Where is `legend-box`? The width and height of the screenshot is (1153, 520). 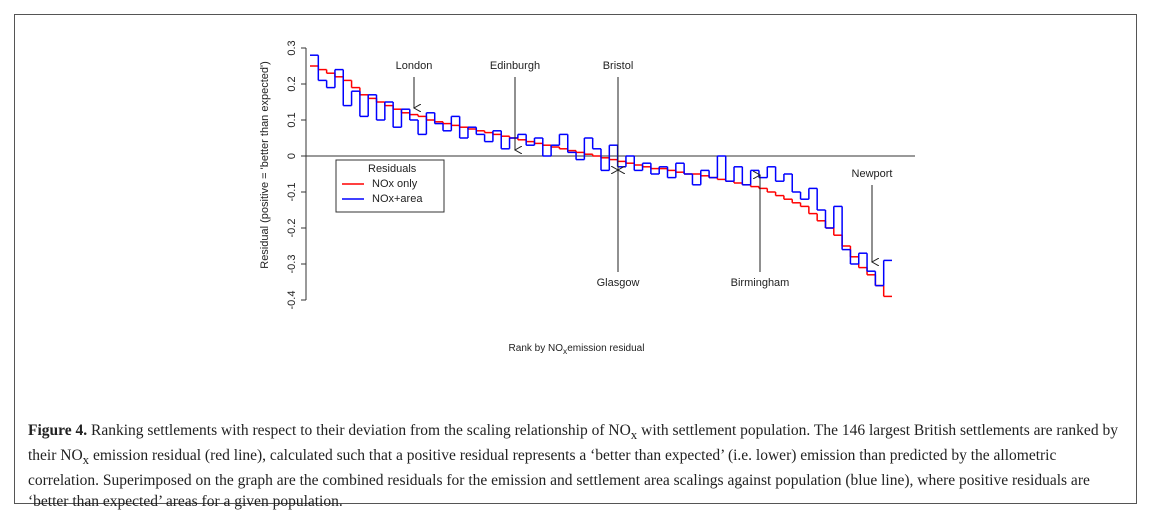 legend-box is located at coordinates (390, 186).